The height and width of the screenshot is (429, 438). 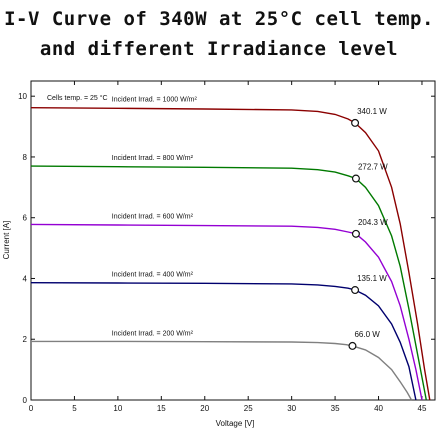 What do you see at coordinates (373, 167) in the screenshot?
I see `mpp-power-label: 272.7 W` at bounding box center [373, 167].